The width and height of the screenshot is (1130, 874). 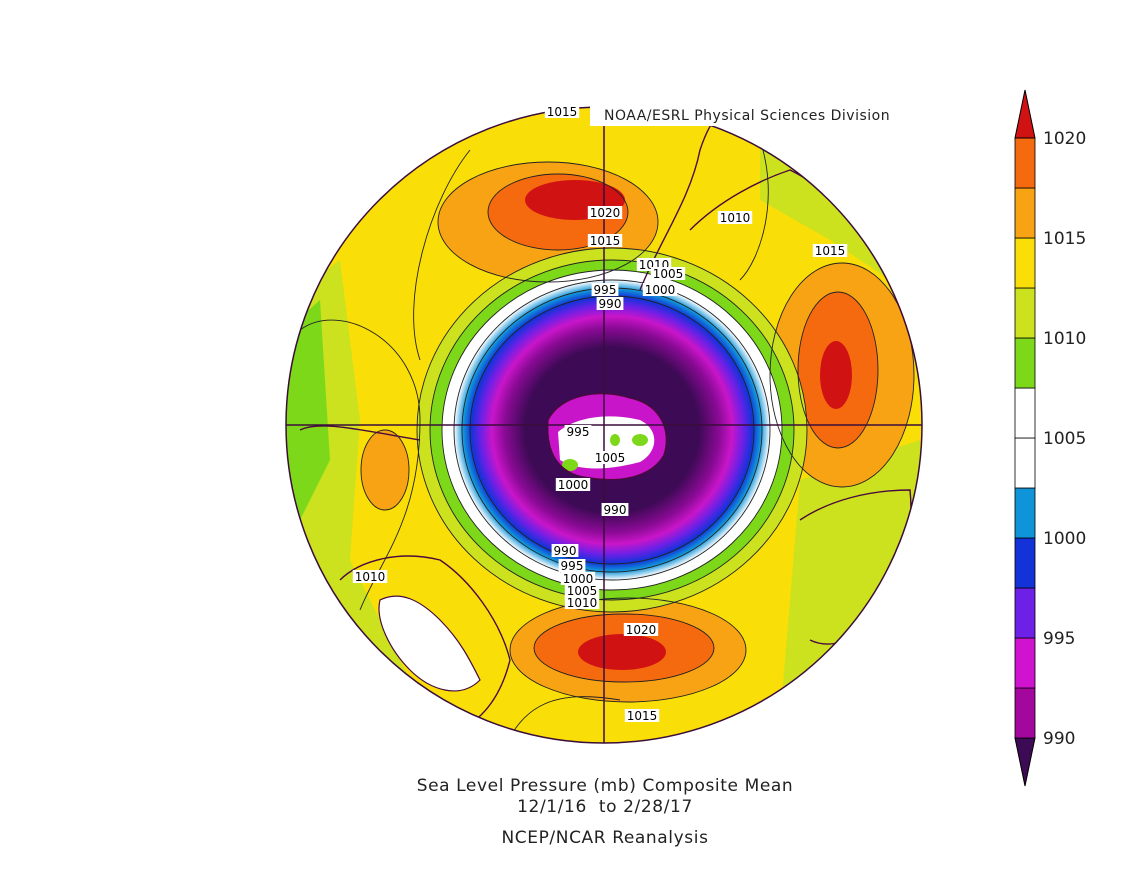 What do you see at coordinates (1064, 339) in the screenshot?
I see `colorbar-tick-label: 1010` at bounding box center [1064, 339].